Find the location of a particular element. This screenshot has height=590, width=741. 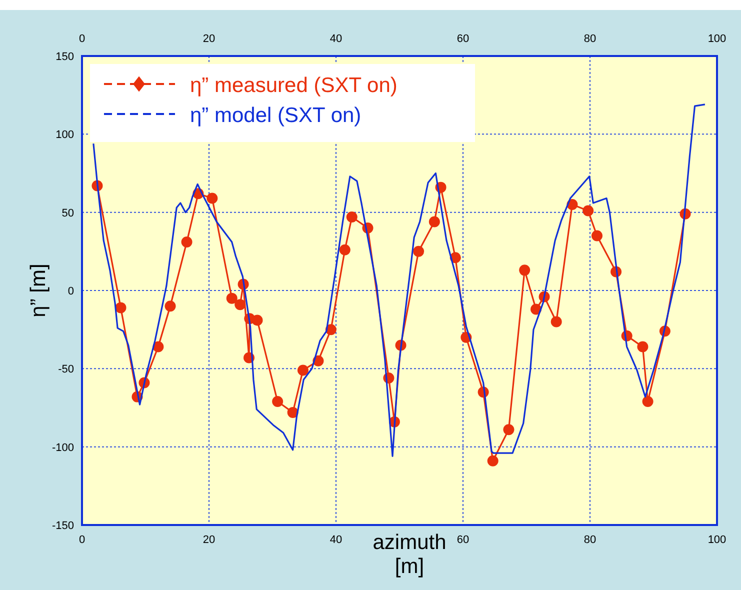

y-tick-label: 0 is located at coordinates (71, 292).